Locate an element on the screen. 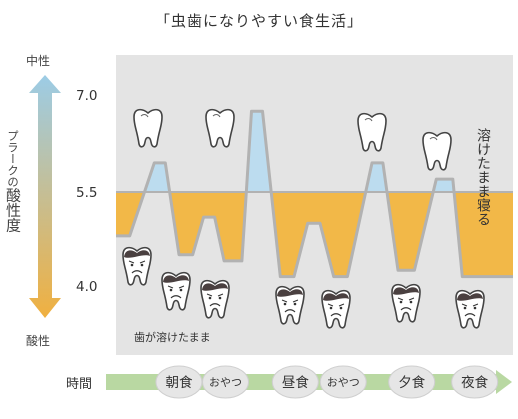  y-axis-title: プラークの酸性度 is located at coordinates (13, 181).